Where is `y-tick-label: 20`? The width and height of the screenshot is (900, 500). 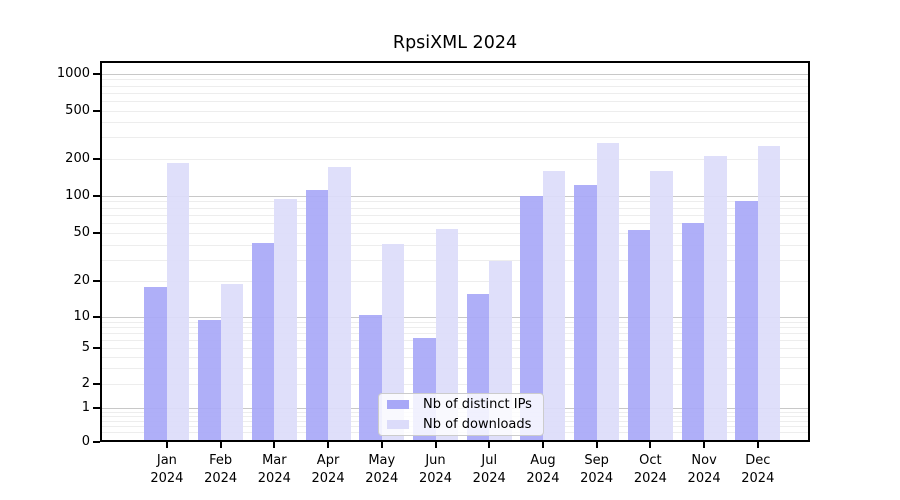 y-tick-label: 20 is located at coordinates (81, 280).